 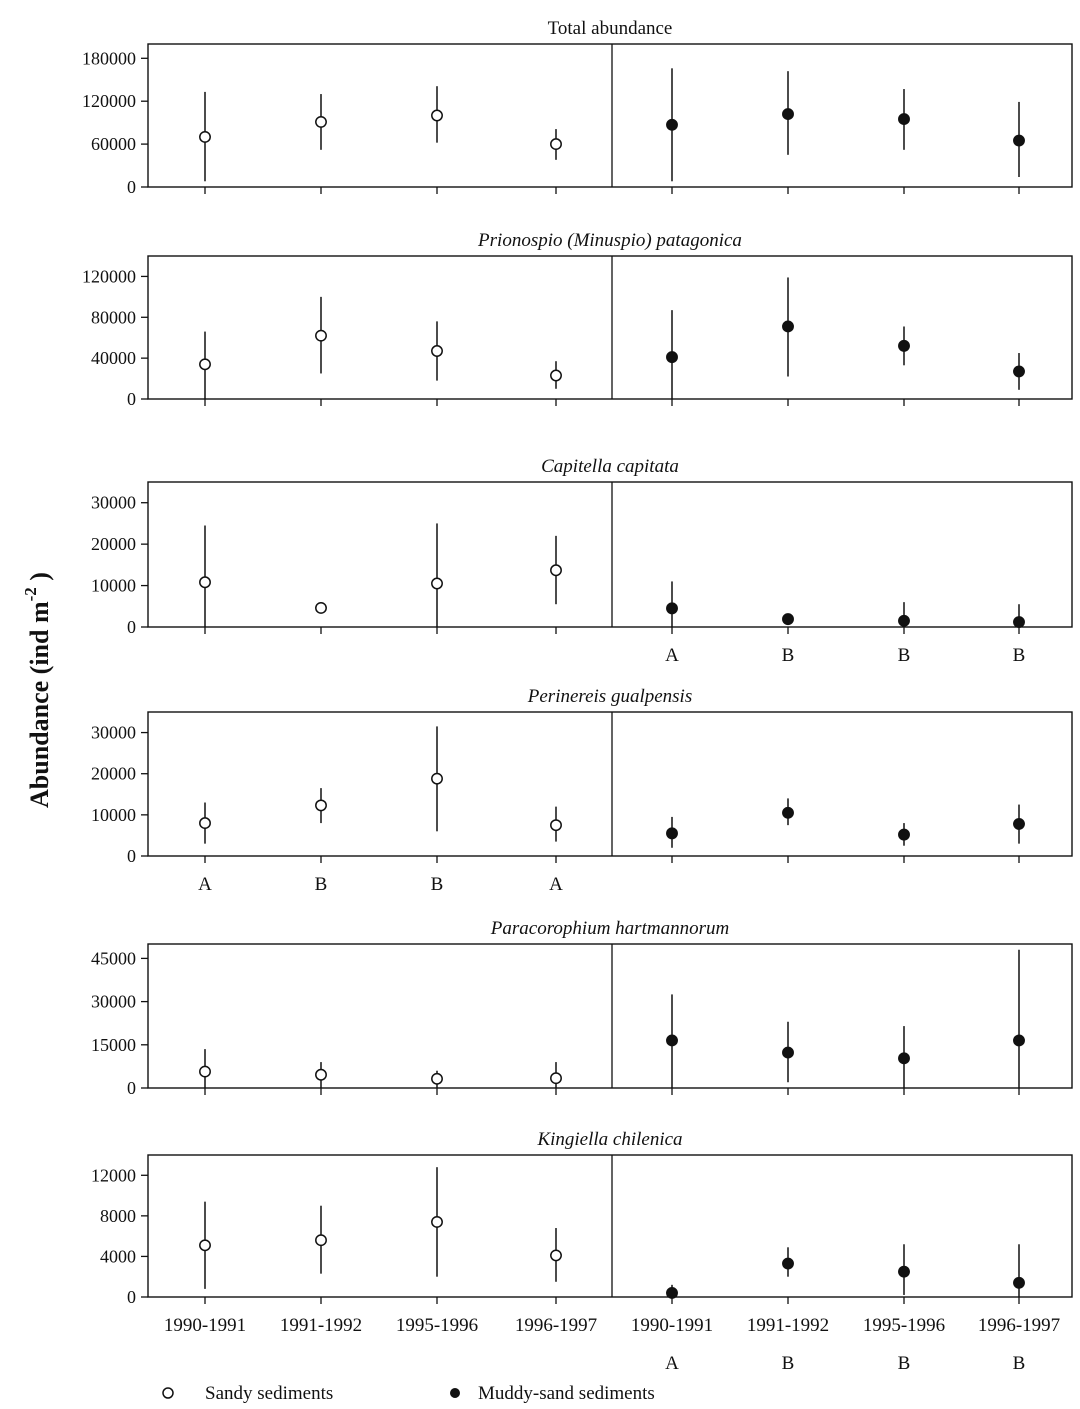 I want to click on panel-total: Total abundance 0 60000 120000 180000, so click(x=577, y=107).